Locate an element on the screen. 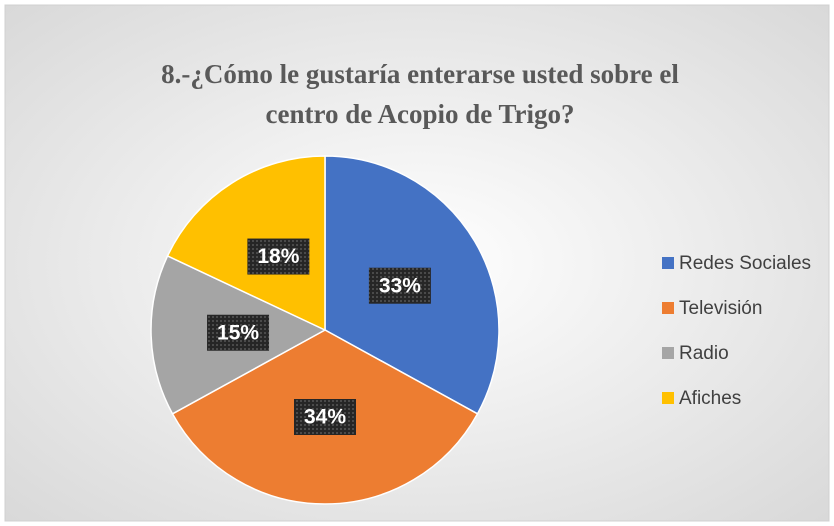 This screenshot has height=526, width=834. data-label: 18% is located at coordinates (278, 256).